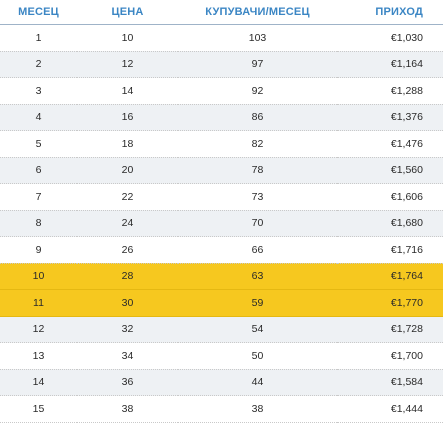 This screenshot has height=423, width=443. I want to click on header-revenue: ПРИХОД, so click(390, 12).